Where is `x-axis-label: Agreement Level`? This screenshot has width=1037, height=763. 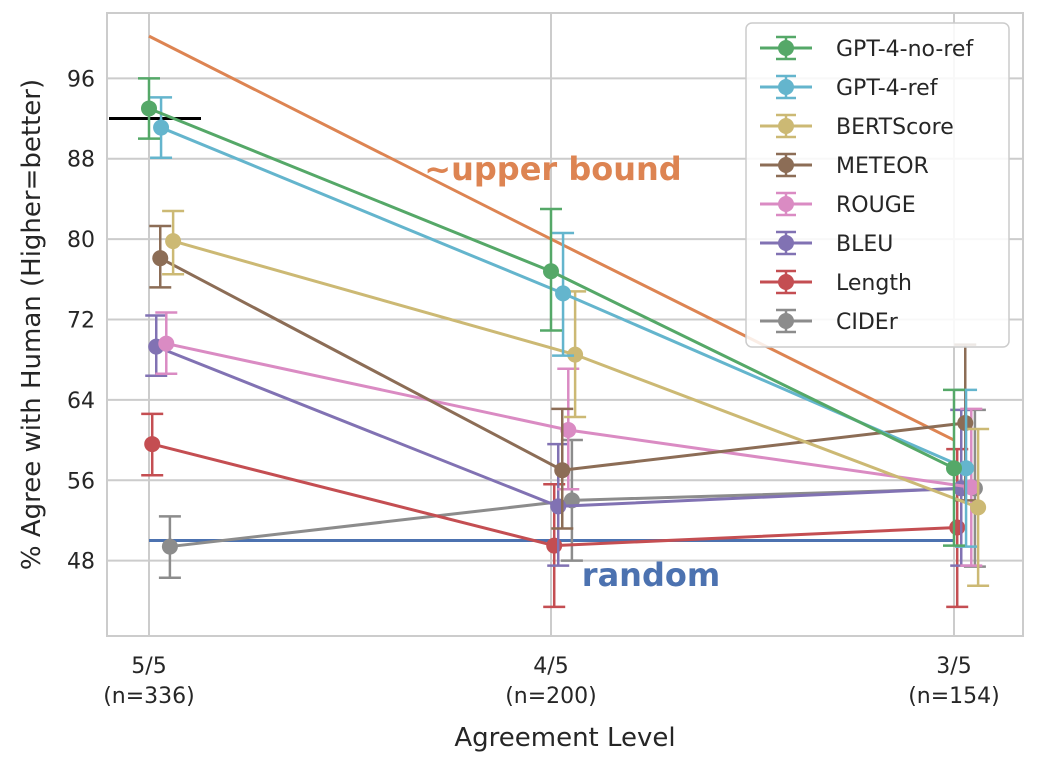
x-axis-label: Agreement Level is located at coordinates (564, 738).